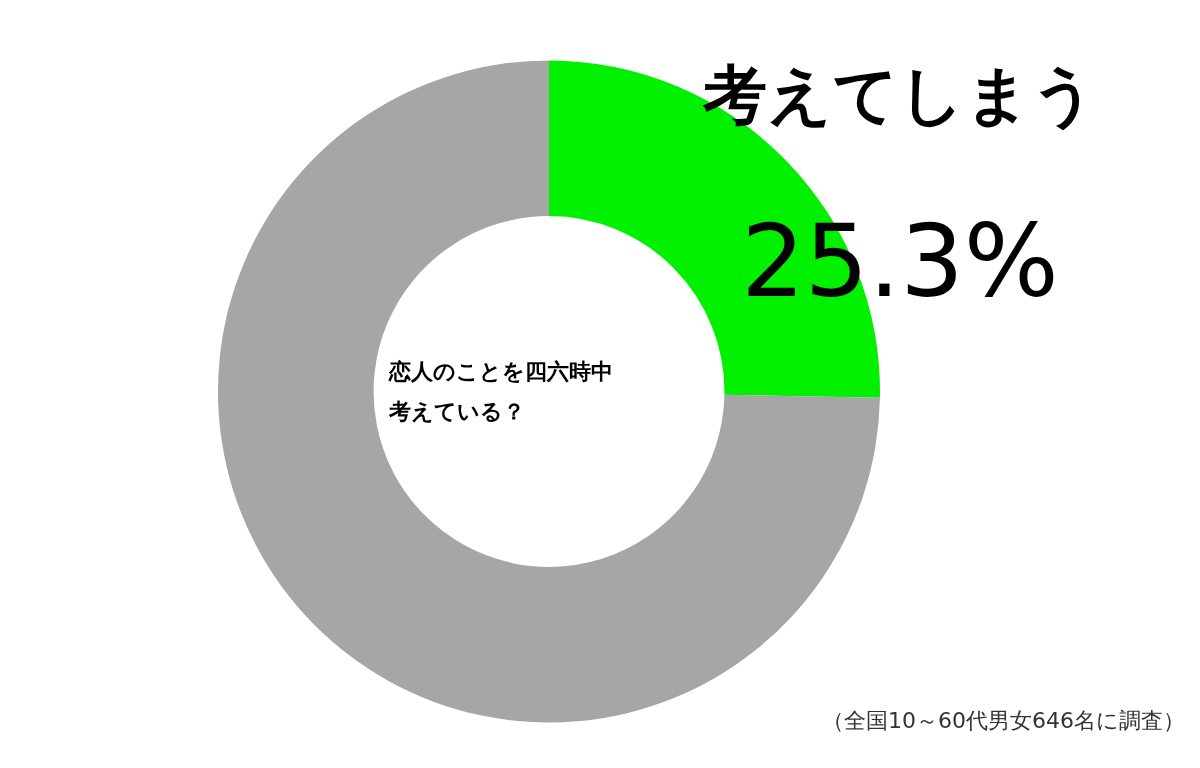  I want to click on text: （全国10～60代男女646名に調査）, so click(1003, 720).